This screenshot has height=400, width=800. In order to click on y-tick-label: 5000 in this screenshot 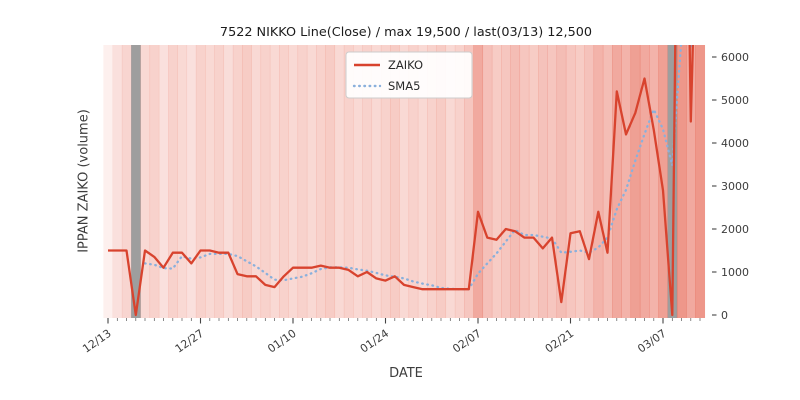, I will do `click(735, 100)`.